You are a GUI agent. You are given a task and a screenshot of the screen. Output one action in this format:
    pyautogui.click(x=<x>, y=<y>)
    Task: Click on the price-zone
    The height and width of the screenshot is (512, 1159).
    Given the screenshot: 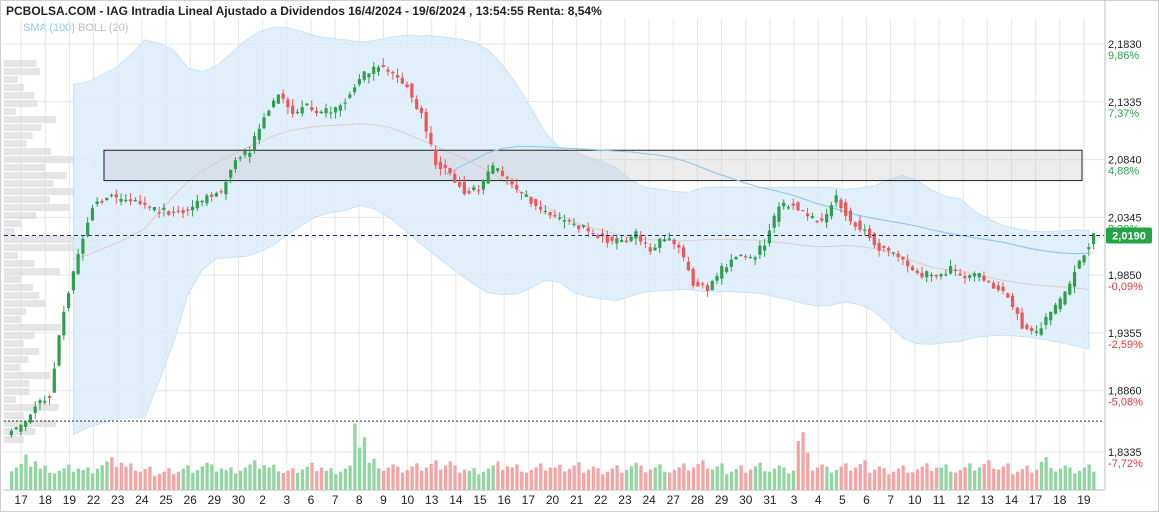 What is the action you would take?
    pyautogui.click(x=593, y=165)
    